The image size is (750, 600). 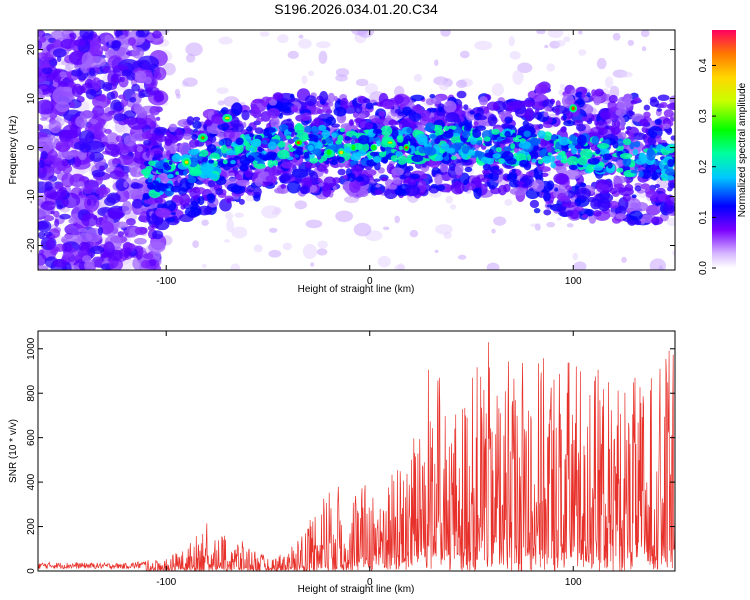 I want to click on y-tick-label: 400, so click(x=31, y=481).